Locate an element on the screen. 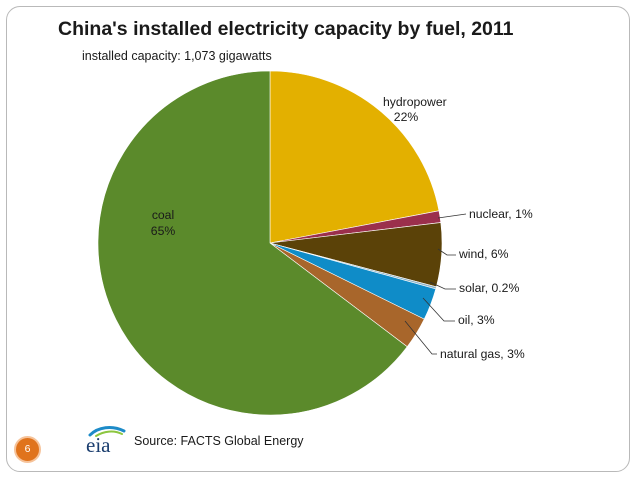 This screenshot has height=479, width=638. label-nuclear: nuclear, 1% is located at coordinates (501, 214).